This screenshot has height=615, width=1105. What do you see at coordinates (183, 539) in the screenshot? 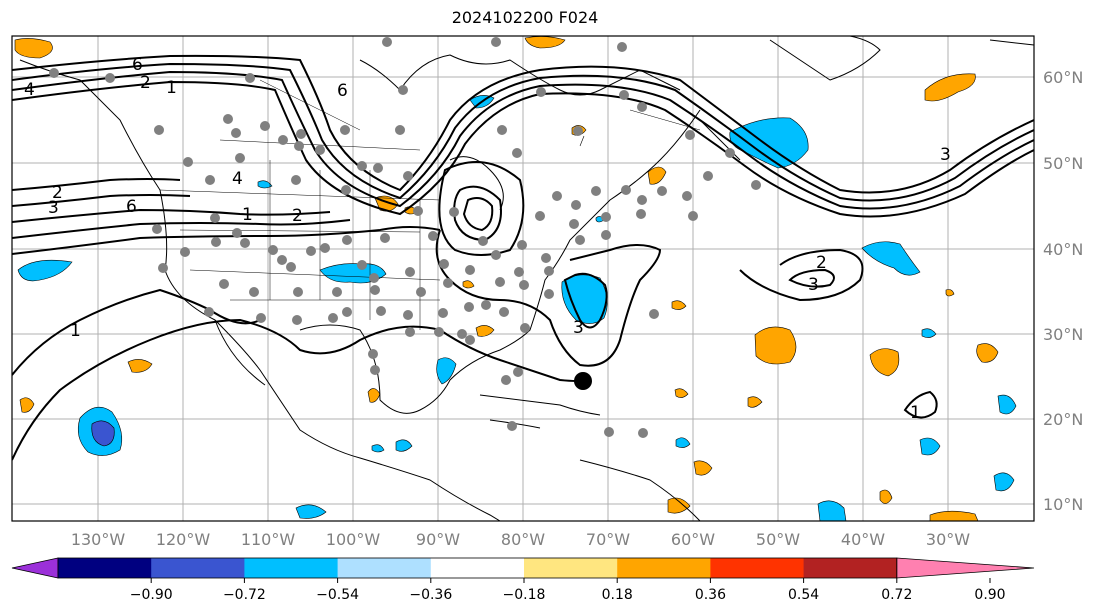
I see `lon-label: 120°W` at bounding box center [183, 539].